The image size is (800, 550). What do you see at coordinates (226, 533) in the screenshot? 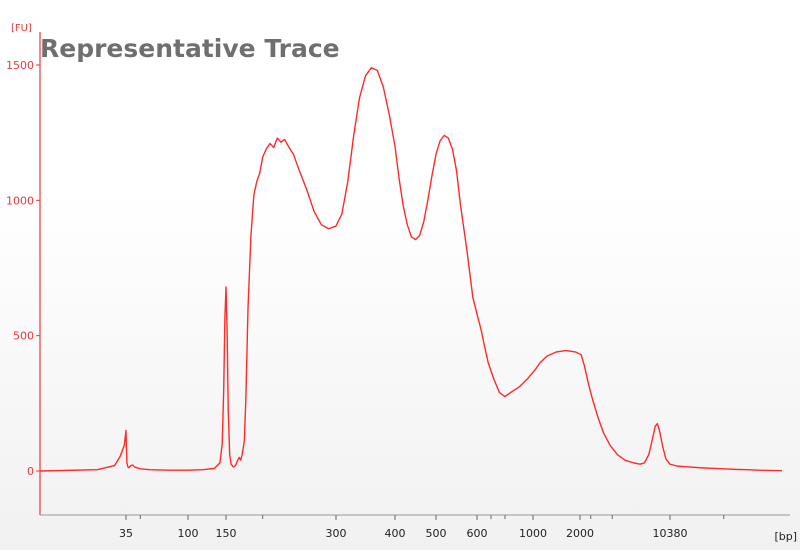
I see `x-tick-label-150: 150` at bounding box center [226, 533].